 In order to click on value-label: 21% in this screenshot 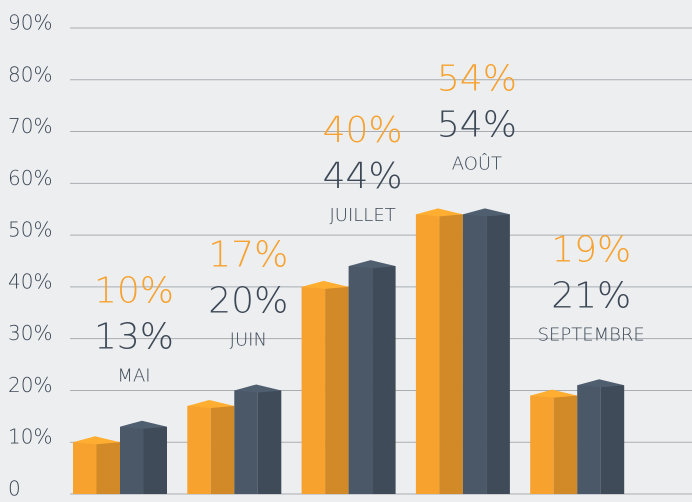, I will do `click(591, 295)`.